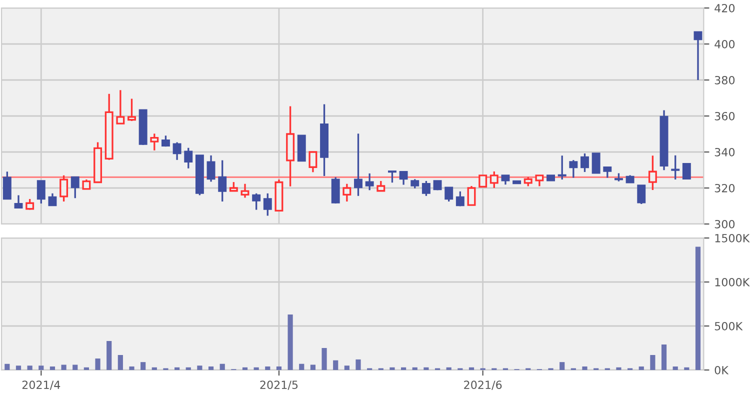 This screenshot has height=400, width=755. Describe the element at coordinates (732, 282) in the screenshot. I see `y-tick-label: 1000K` at that location.